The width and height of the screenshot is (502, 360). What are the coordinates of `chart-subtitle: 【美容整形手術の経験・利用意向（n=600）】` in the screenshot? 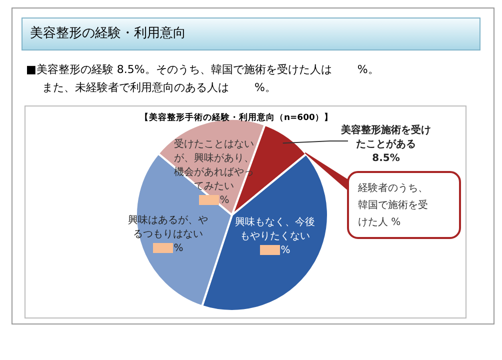 It's located at (236, 118).